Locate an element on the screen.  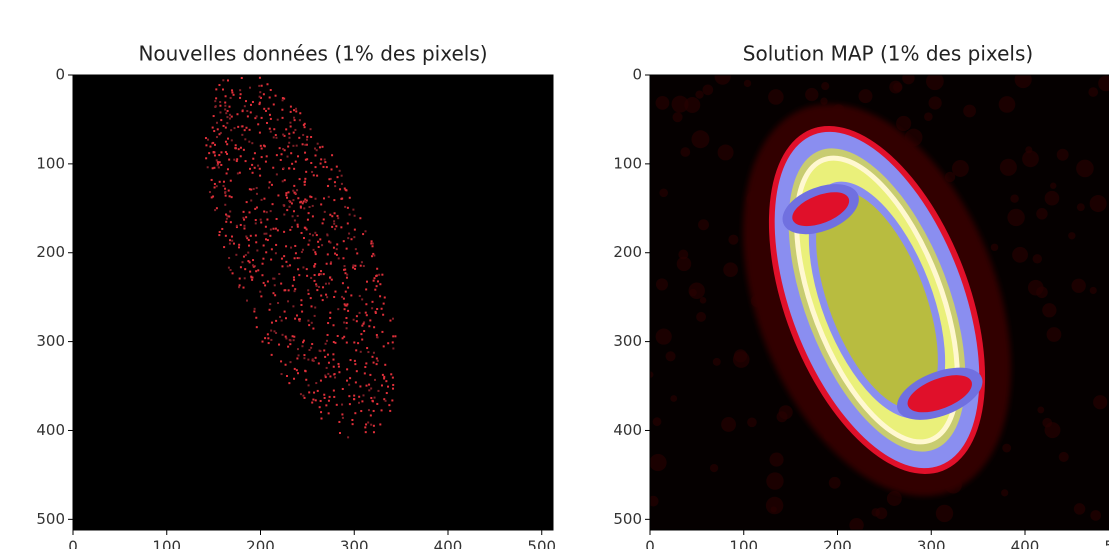
axes-title: Nouvelles données (1% des pixels) is located at coordinates (312, 54).